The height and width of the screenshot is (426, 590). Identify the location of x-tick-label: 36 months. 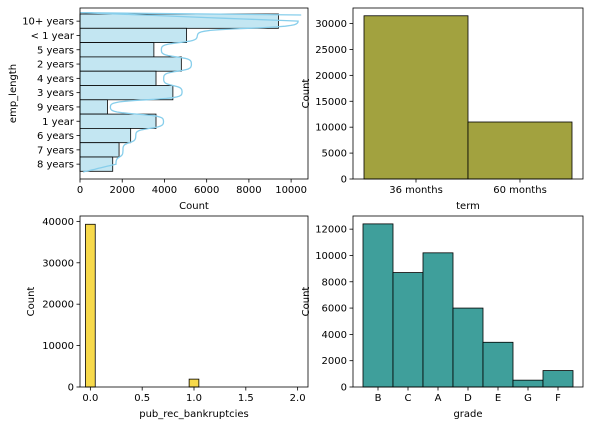
(416, 190).